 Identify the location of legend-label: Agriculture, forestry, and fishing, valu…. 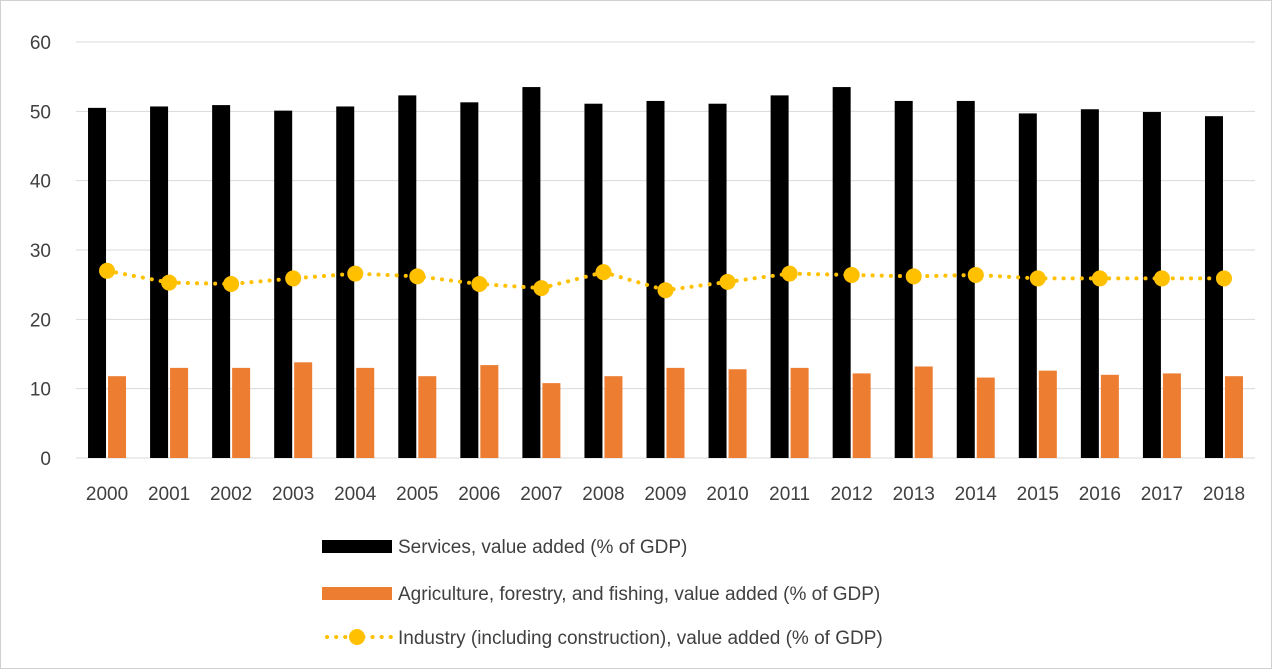
(639, 594).